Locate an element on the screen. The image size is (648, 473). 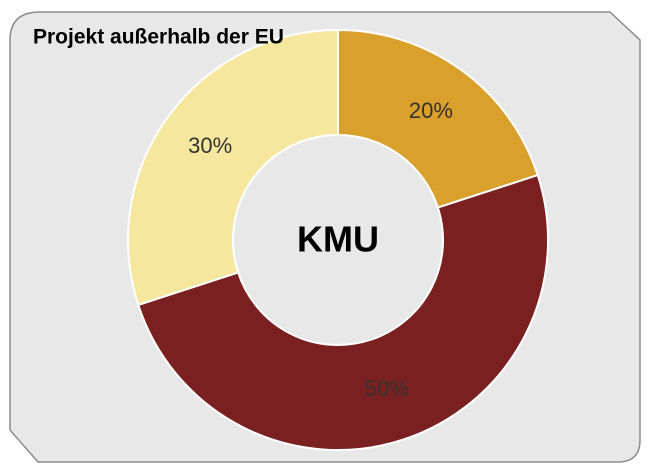
value-label: 30% is located at coordinates (210, 145).